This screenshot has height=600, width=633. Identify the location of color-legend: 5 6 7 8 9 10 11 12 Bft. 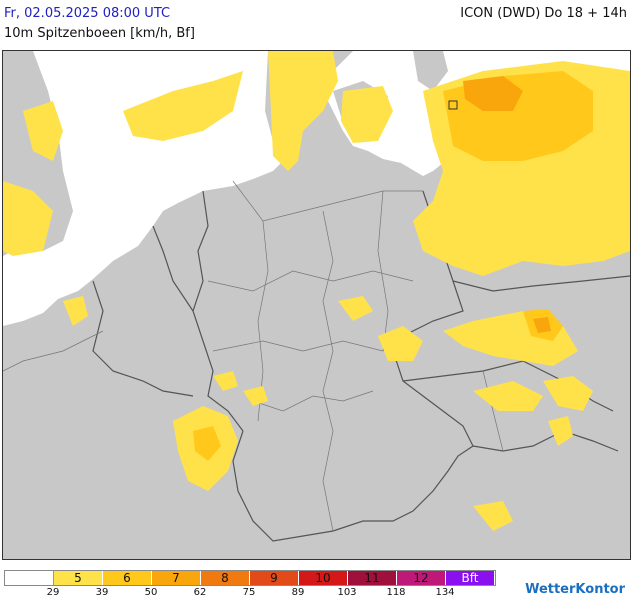
(250, 578).